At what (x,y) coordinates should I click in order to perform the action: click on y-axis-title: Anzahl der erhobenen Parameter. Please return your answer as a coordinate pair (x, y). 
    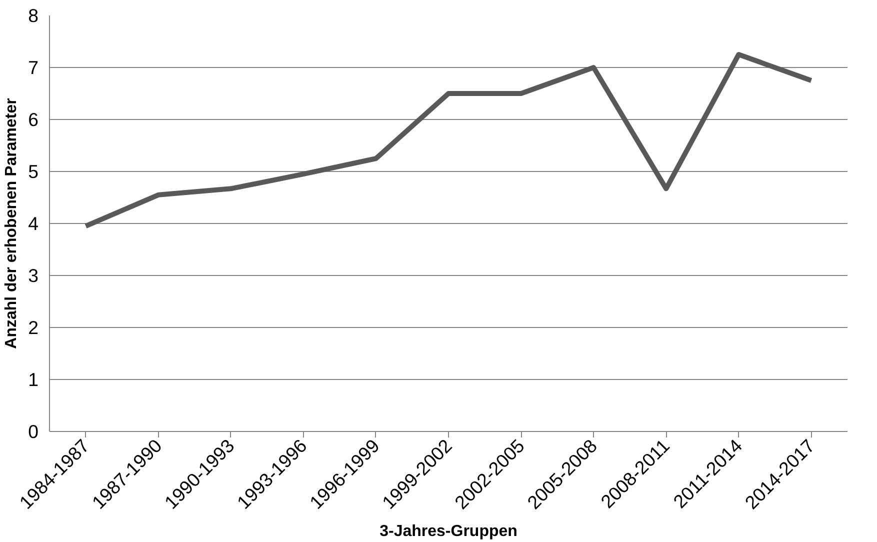
    Looking at the image, I should click on (11, 223).